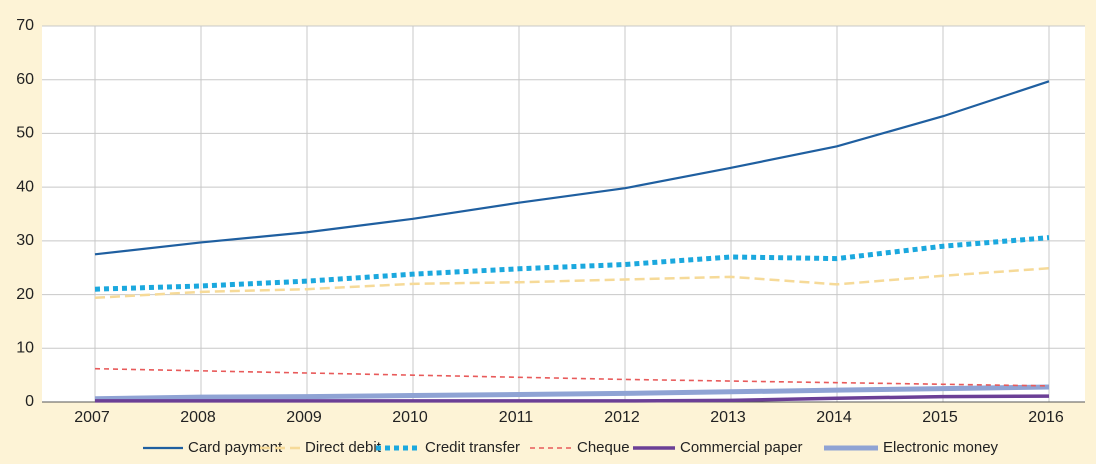 The image size is (1096, 464). Describe the element at coordinates (343, 447) in the screenshot. I see `legend-label: Direct debit` at that location.